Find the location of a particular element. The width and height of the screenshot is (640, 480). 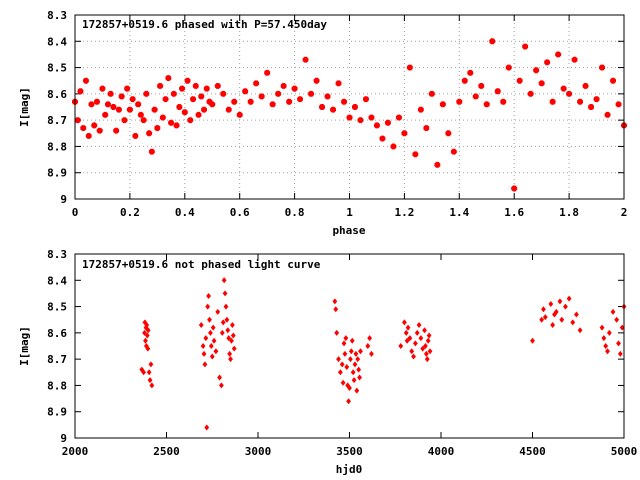

lightcurve-ytick-label: 8.3 is located at coordinates (57, 254).